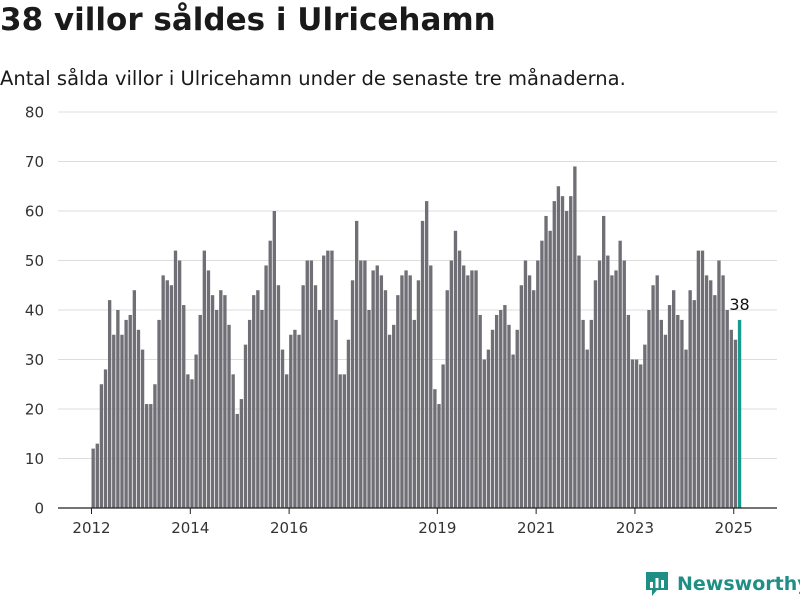 Image resolution: width=800 pixels, height=600 pixels. I want to click on brand-name: Newsworthy, so click(738, 584).